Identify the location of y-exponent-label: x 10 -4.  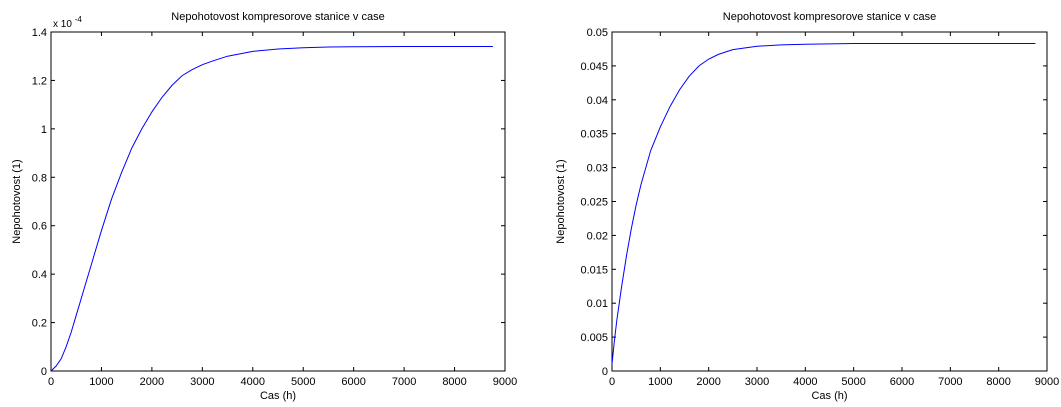
(67, 22).